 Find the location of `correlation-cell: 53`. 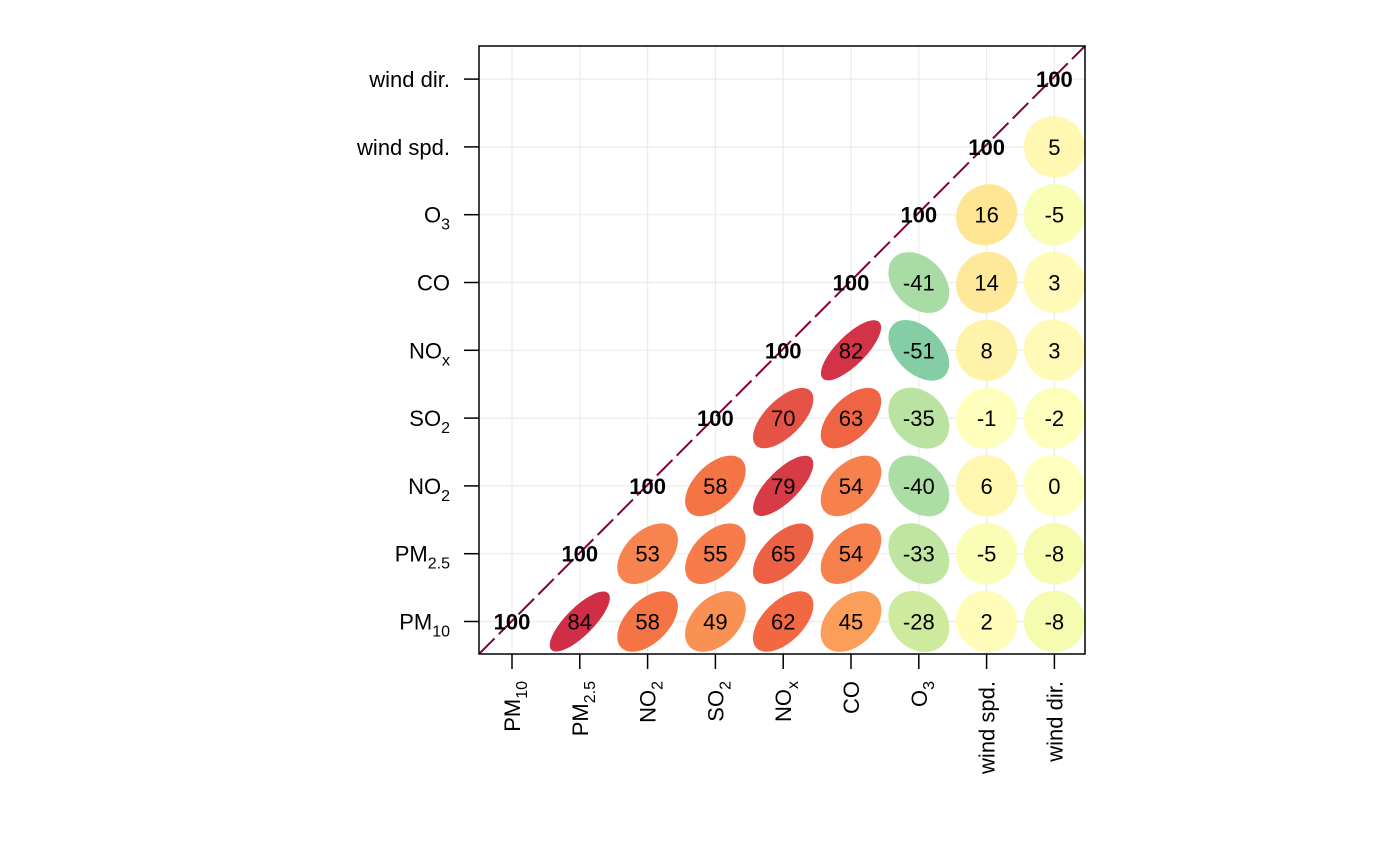

correlation-cell: 53 is located at coordinates (647, 554).